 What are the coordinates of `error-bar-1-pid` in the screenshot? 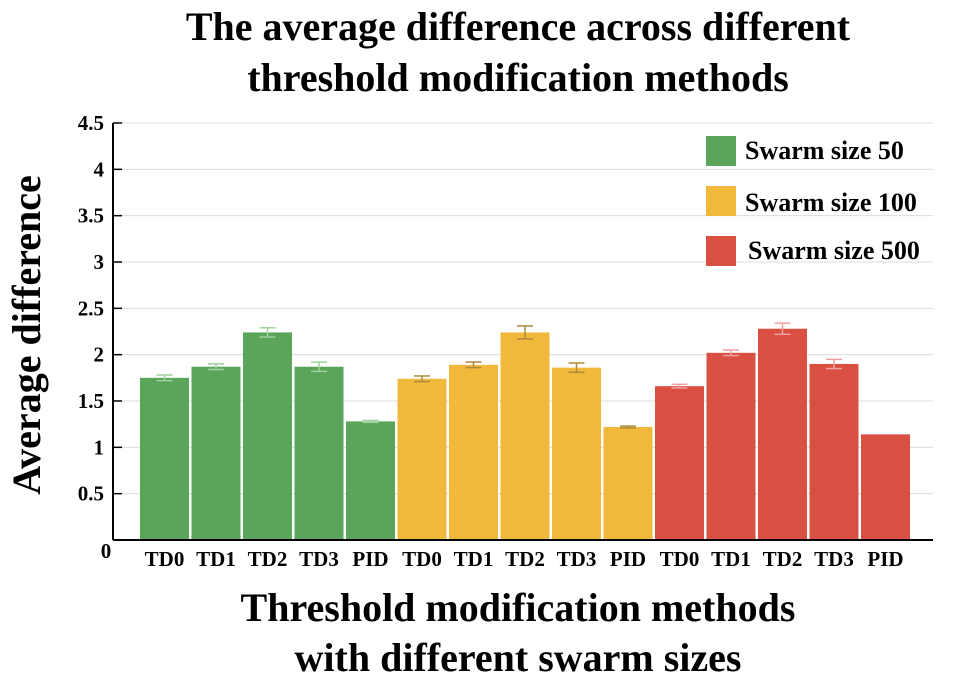 It's located at (370, 421).